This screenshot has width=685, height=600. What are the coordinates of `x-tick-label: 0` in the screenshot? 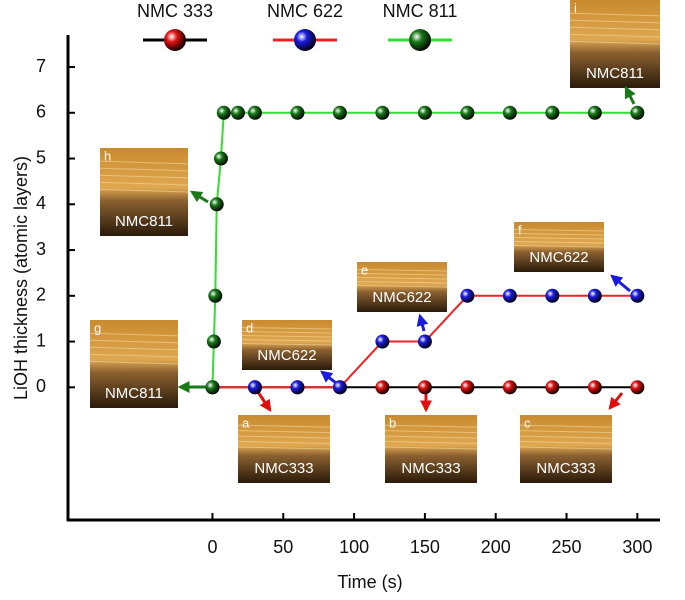 It's located at (212, 547).